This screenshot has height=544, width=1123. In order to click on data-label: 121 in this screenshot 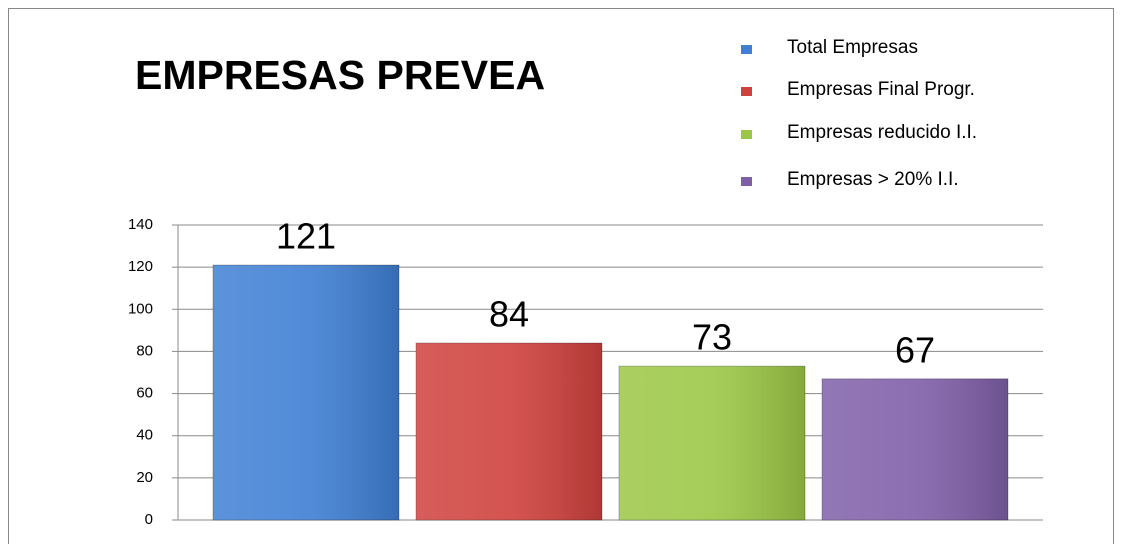, I will do `click(306, 236)`.